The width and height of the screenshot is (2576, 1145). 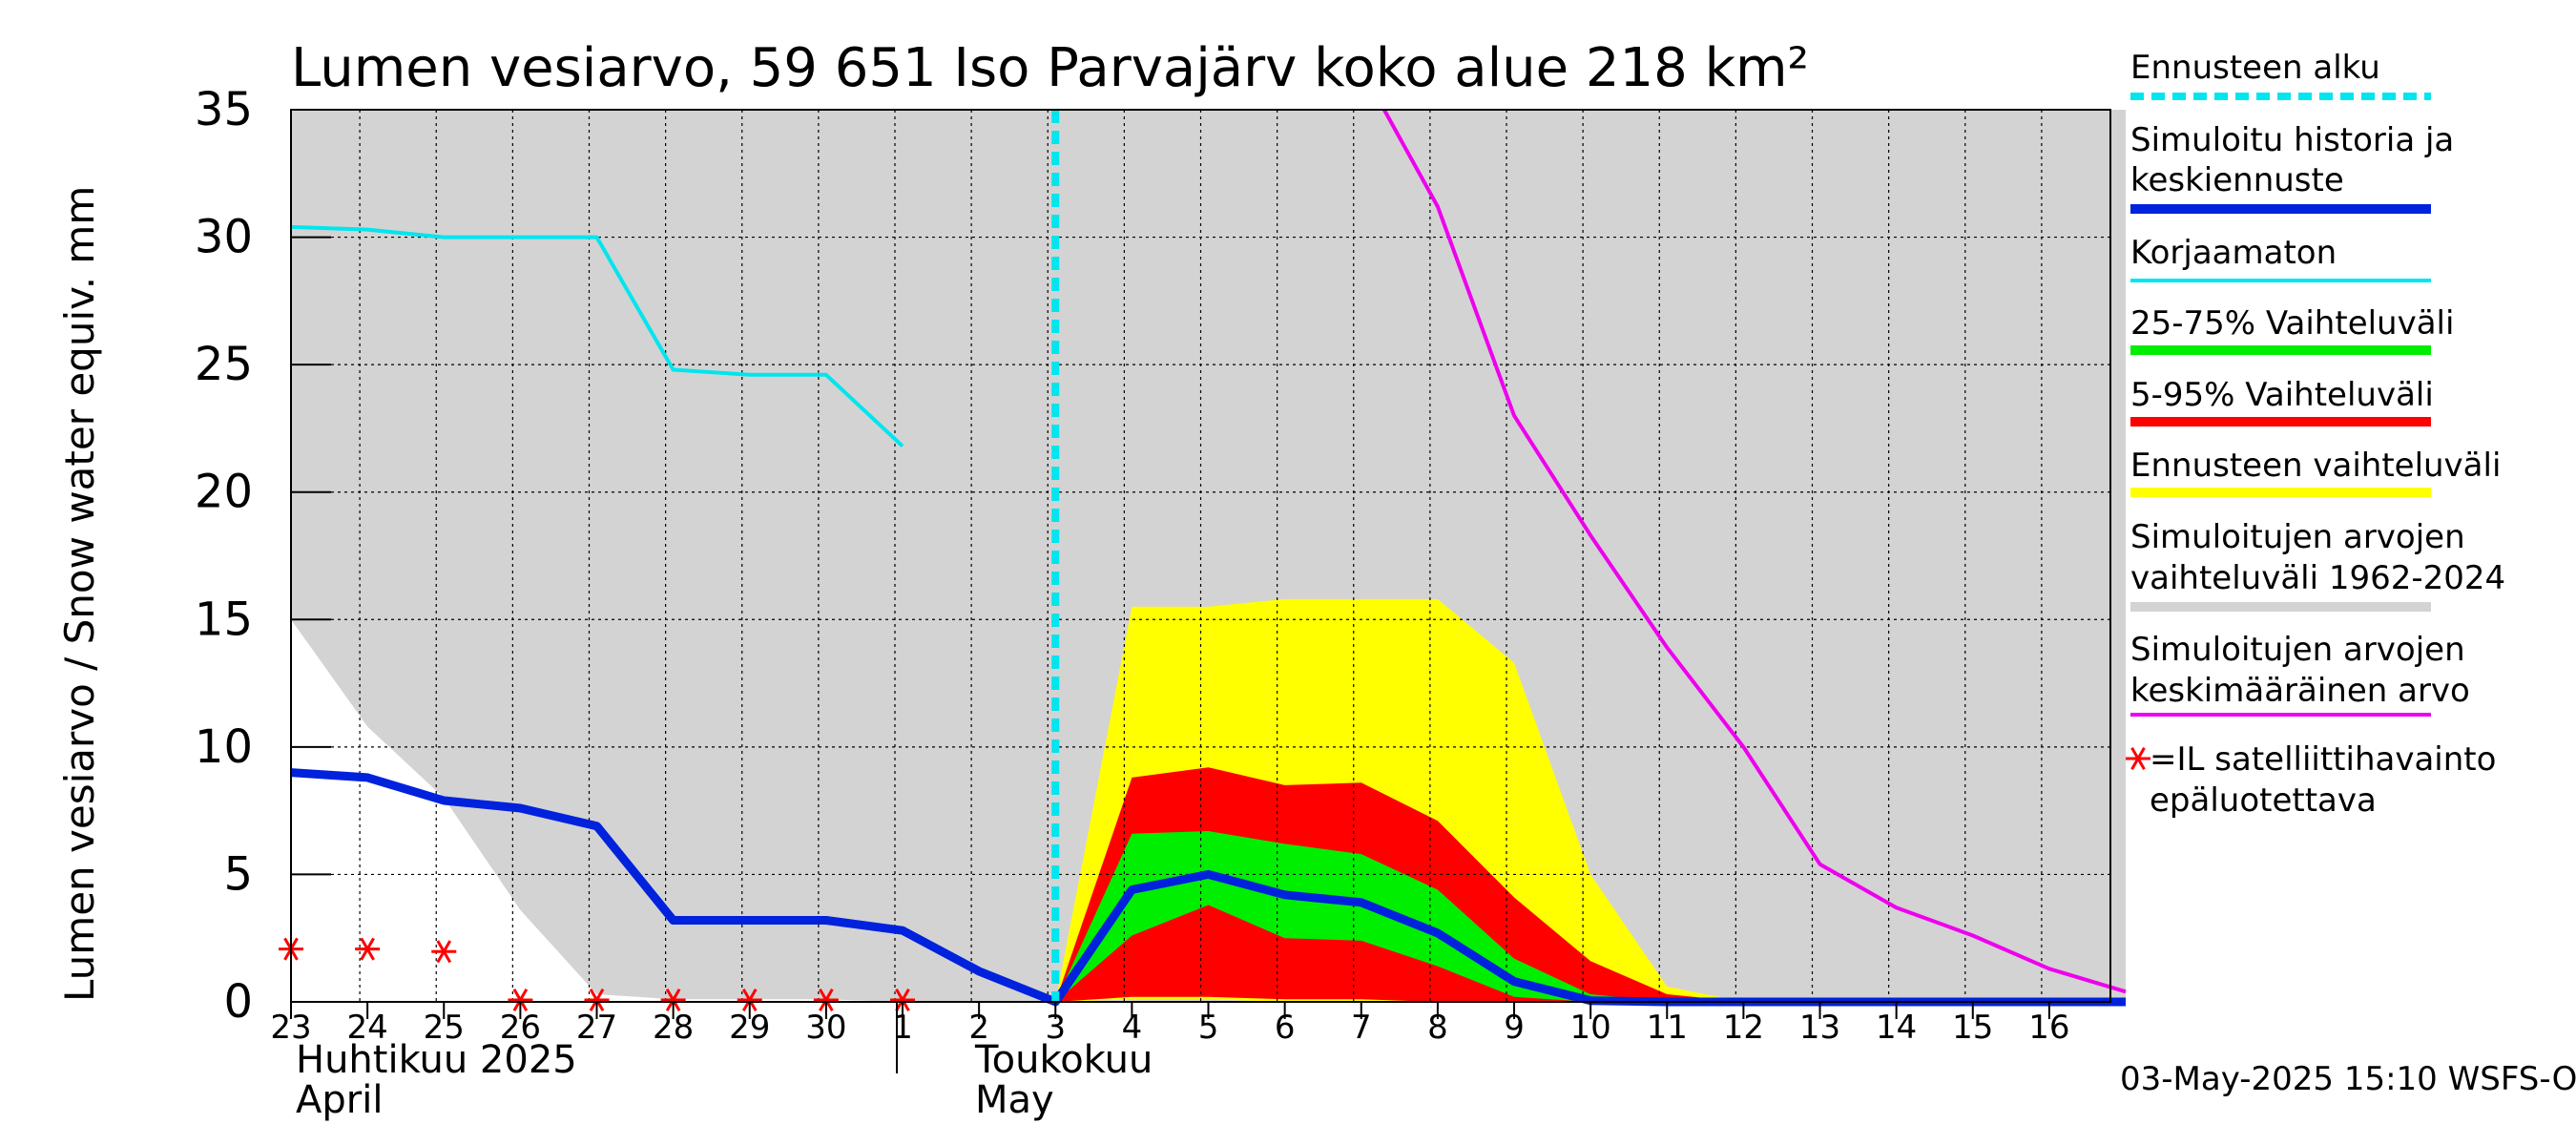 I want to click on x-day-label: 16, so click(x=2048, y=1028).